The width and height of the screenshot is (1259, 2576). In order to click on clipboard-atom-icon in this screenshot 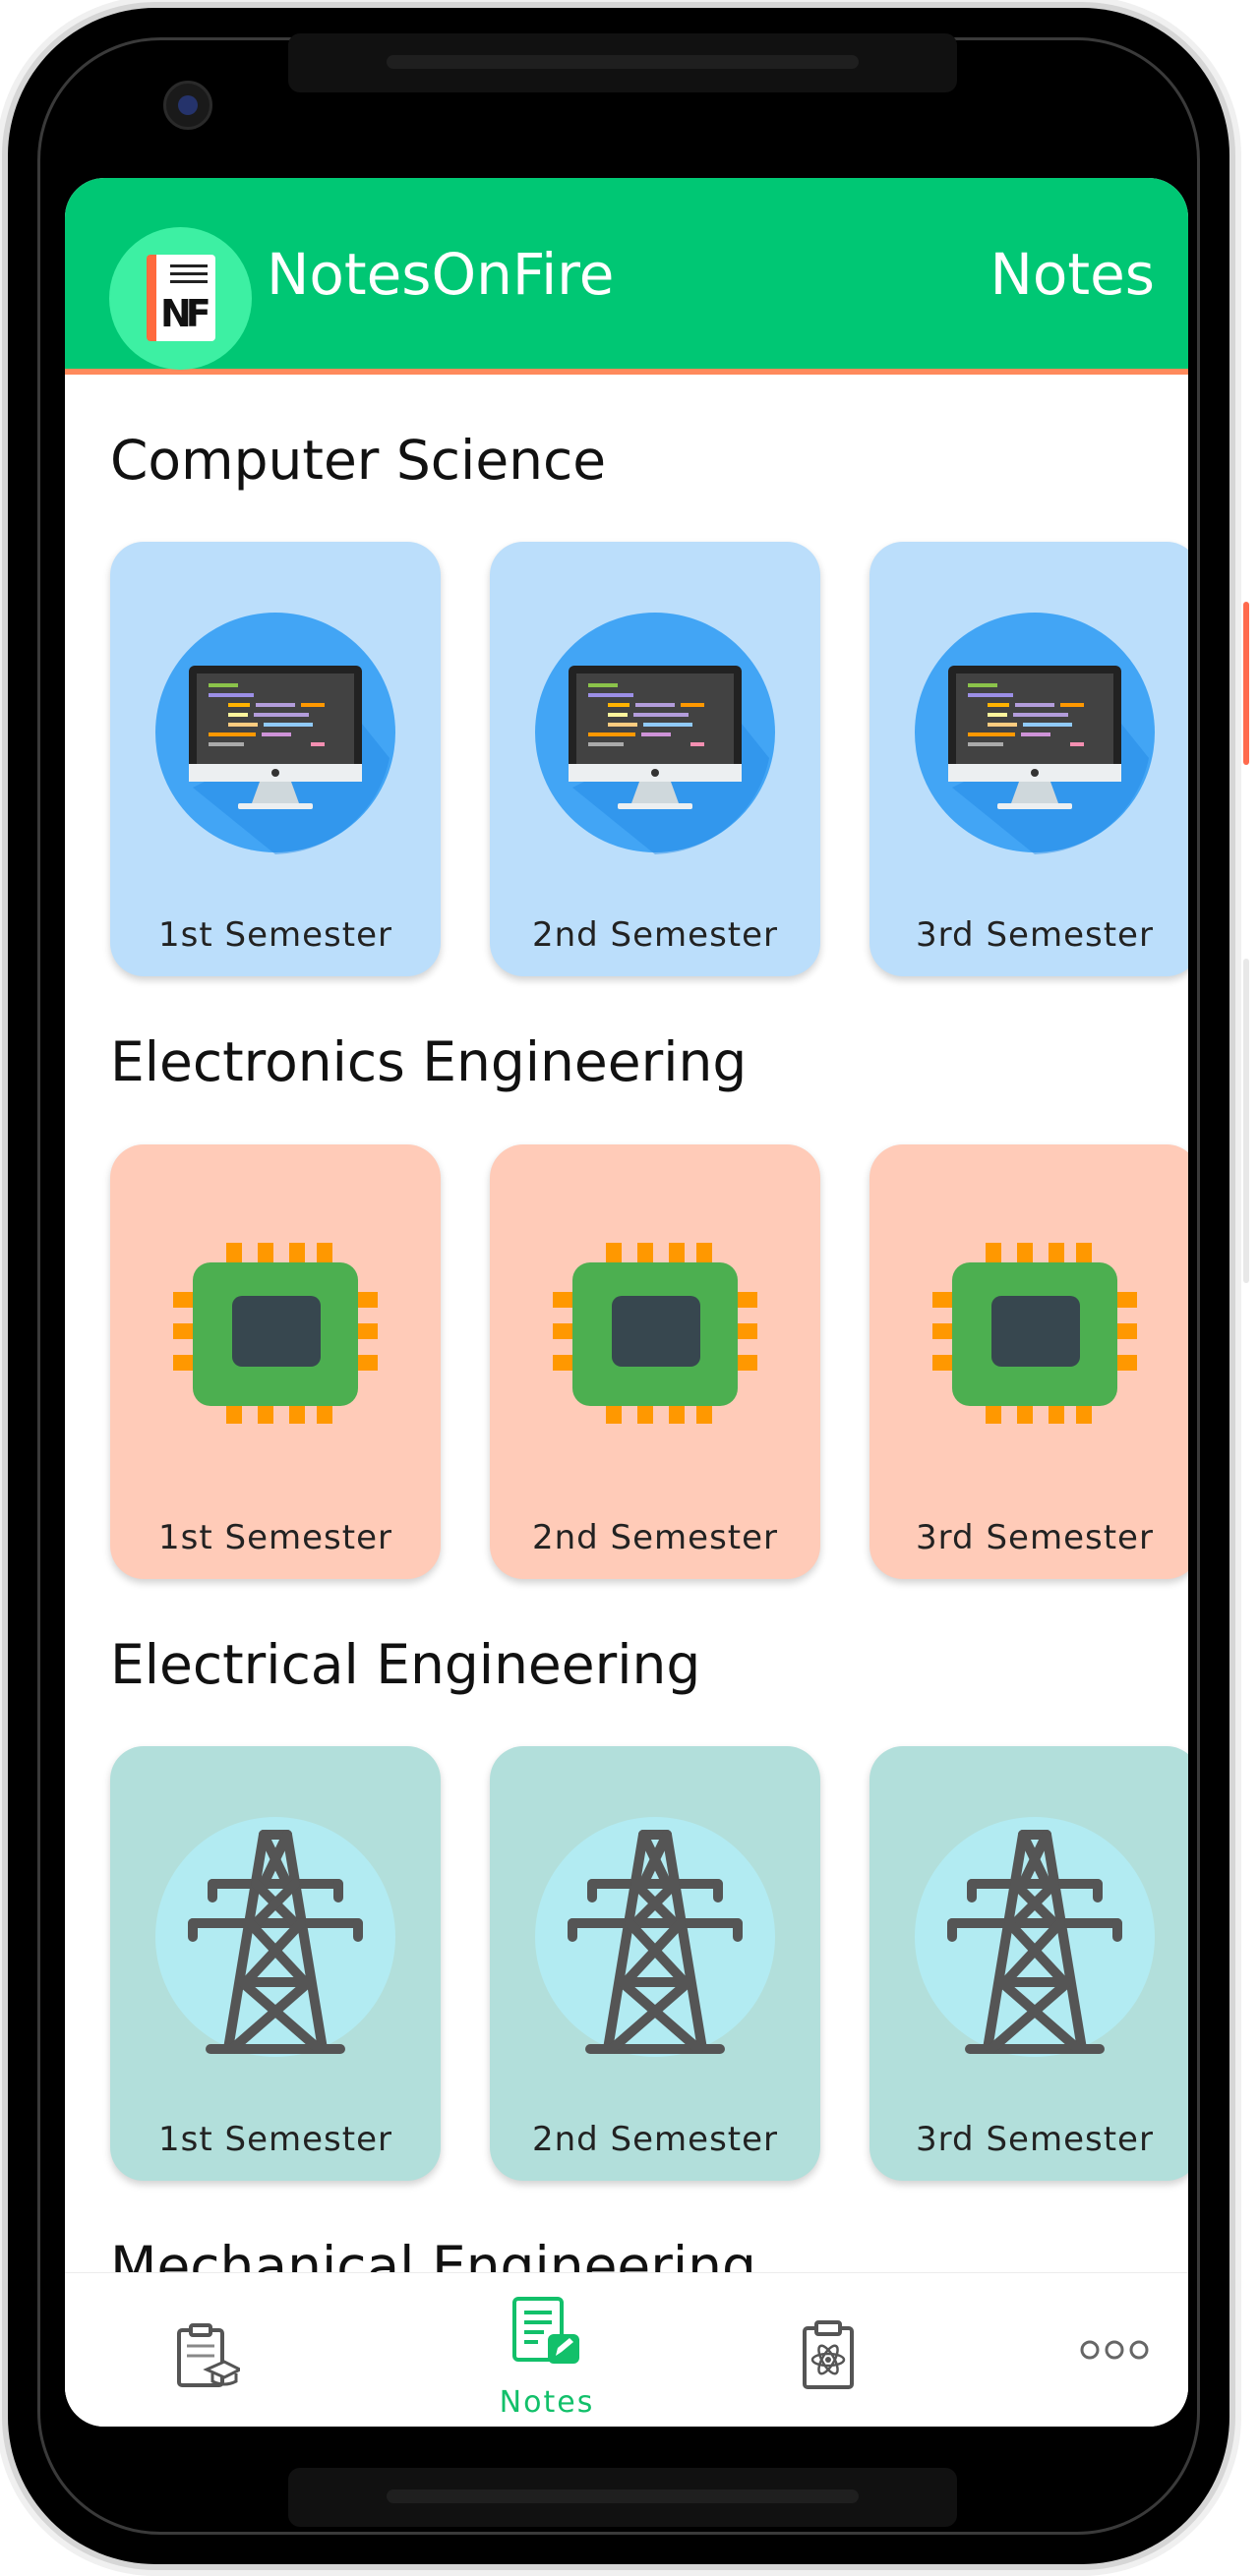, I will do `click(828, 2354)`.